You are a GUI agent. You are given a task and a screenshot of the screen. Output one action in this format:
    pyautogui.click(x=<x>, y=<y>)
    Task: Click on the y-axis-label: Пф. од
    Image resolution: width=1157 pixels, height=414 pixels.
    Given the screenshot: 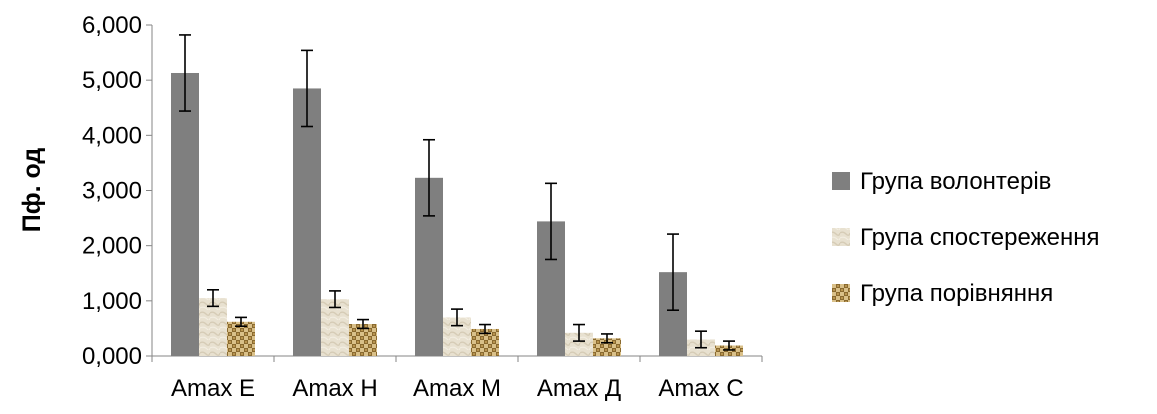 What is the action you would take?
    pyautogui.click(x=32, y=190)
    